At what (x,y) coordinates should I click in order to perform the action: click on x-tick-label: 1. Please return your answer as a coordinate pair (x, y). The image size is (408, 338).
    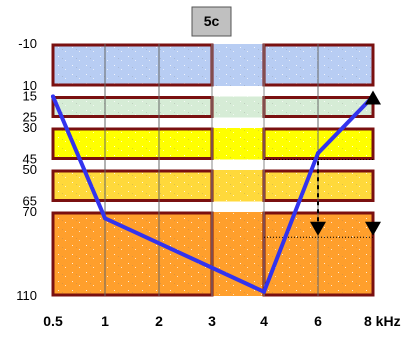
    Looking at the image, I should click on (105, 321).